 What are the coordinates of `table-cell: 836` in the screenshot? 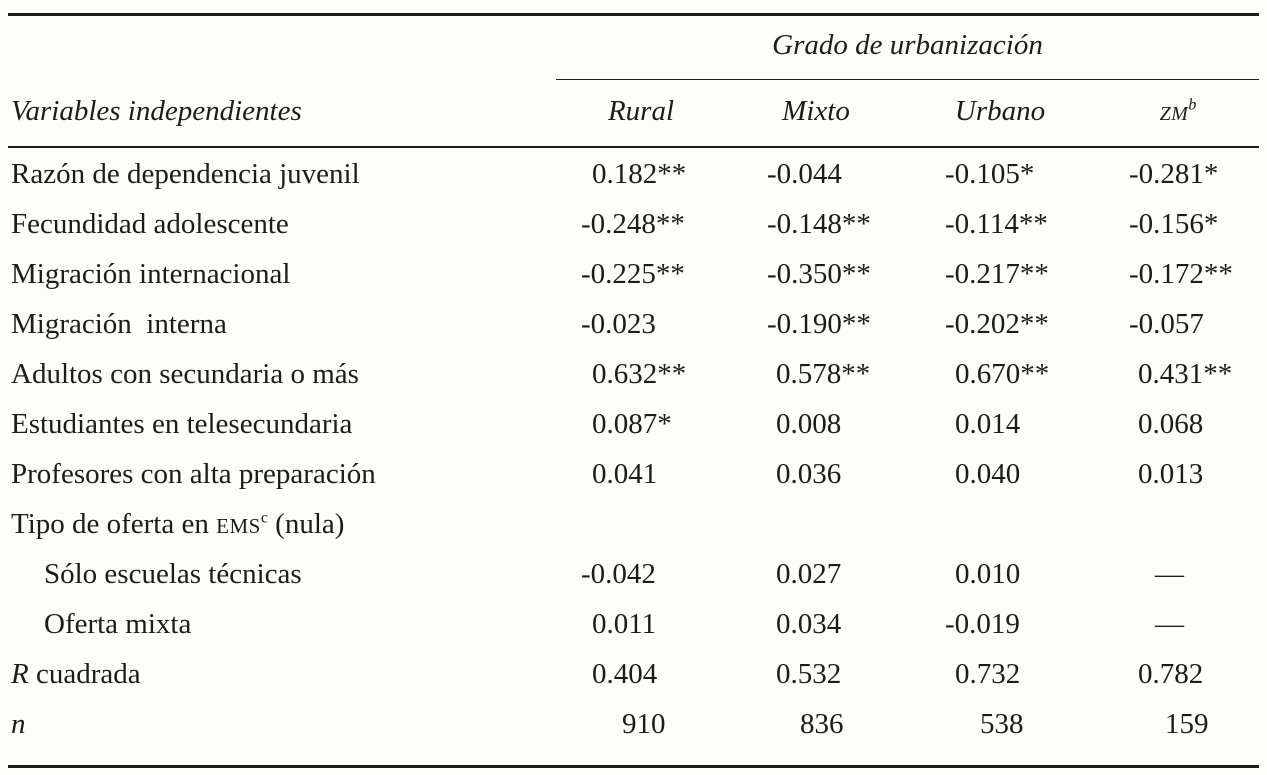 It's located at (822, 724).